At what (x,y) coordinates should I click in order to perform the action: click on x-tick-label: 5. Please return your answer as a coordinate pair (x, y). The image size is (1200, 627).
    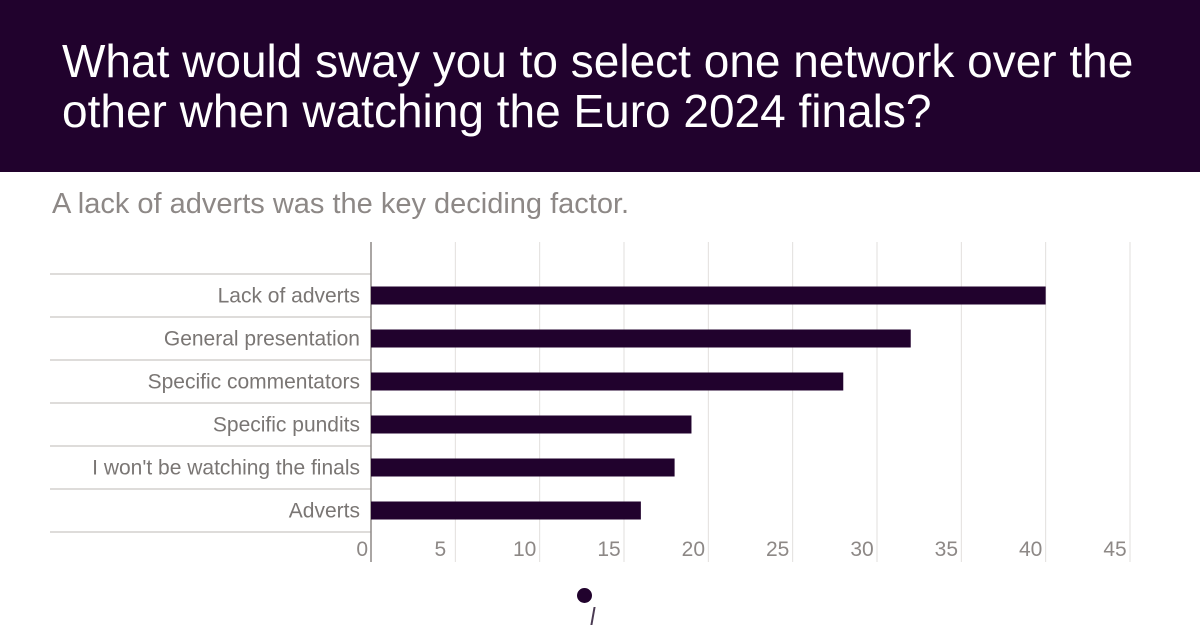
    Looking at the image, I should click on (440, 549).